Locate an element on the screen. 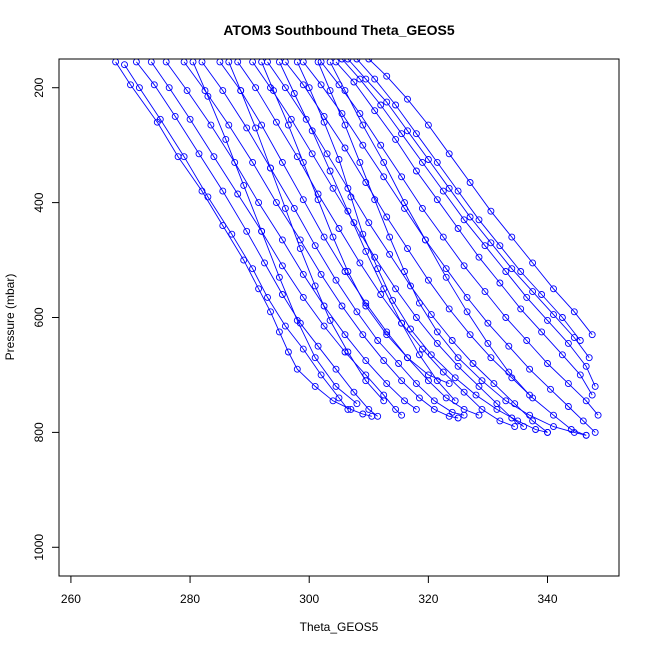 The height and width of the screenshot is (650, 650). y-tick-label: 200 is located at coordinates (39, 87).